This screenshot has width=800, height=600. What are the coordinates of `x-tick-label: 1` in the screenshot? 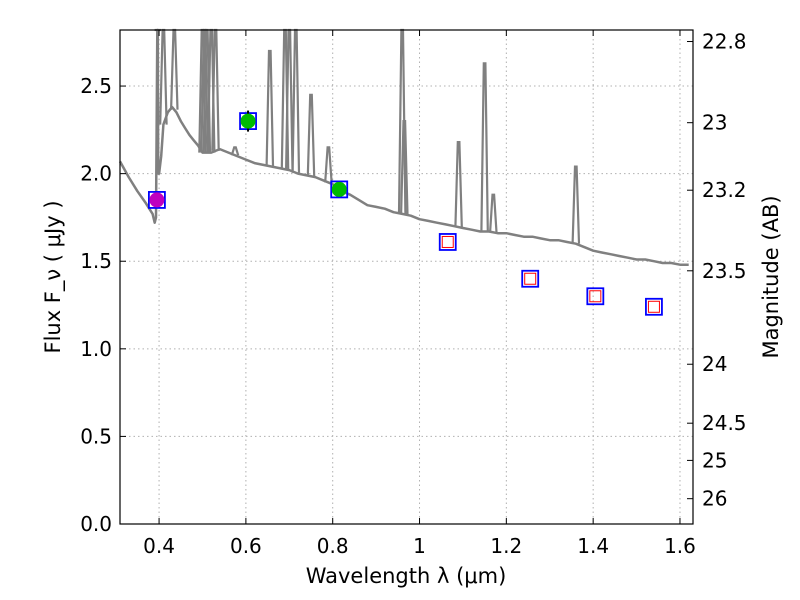 It's located at (419, 546).